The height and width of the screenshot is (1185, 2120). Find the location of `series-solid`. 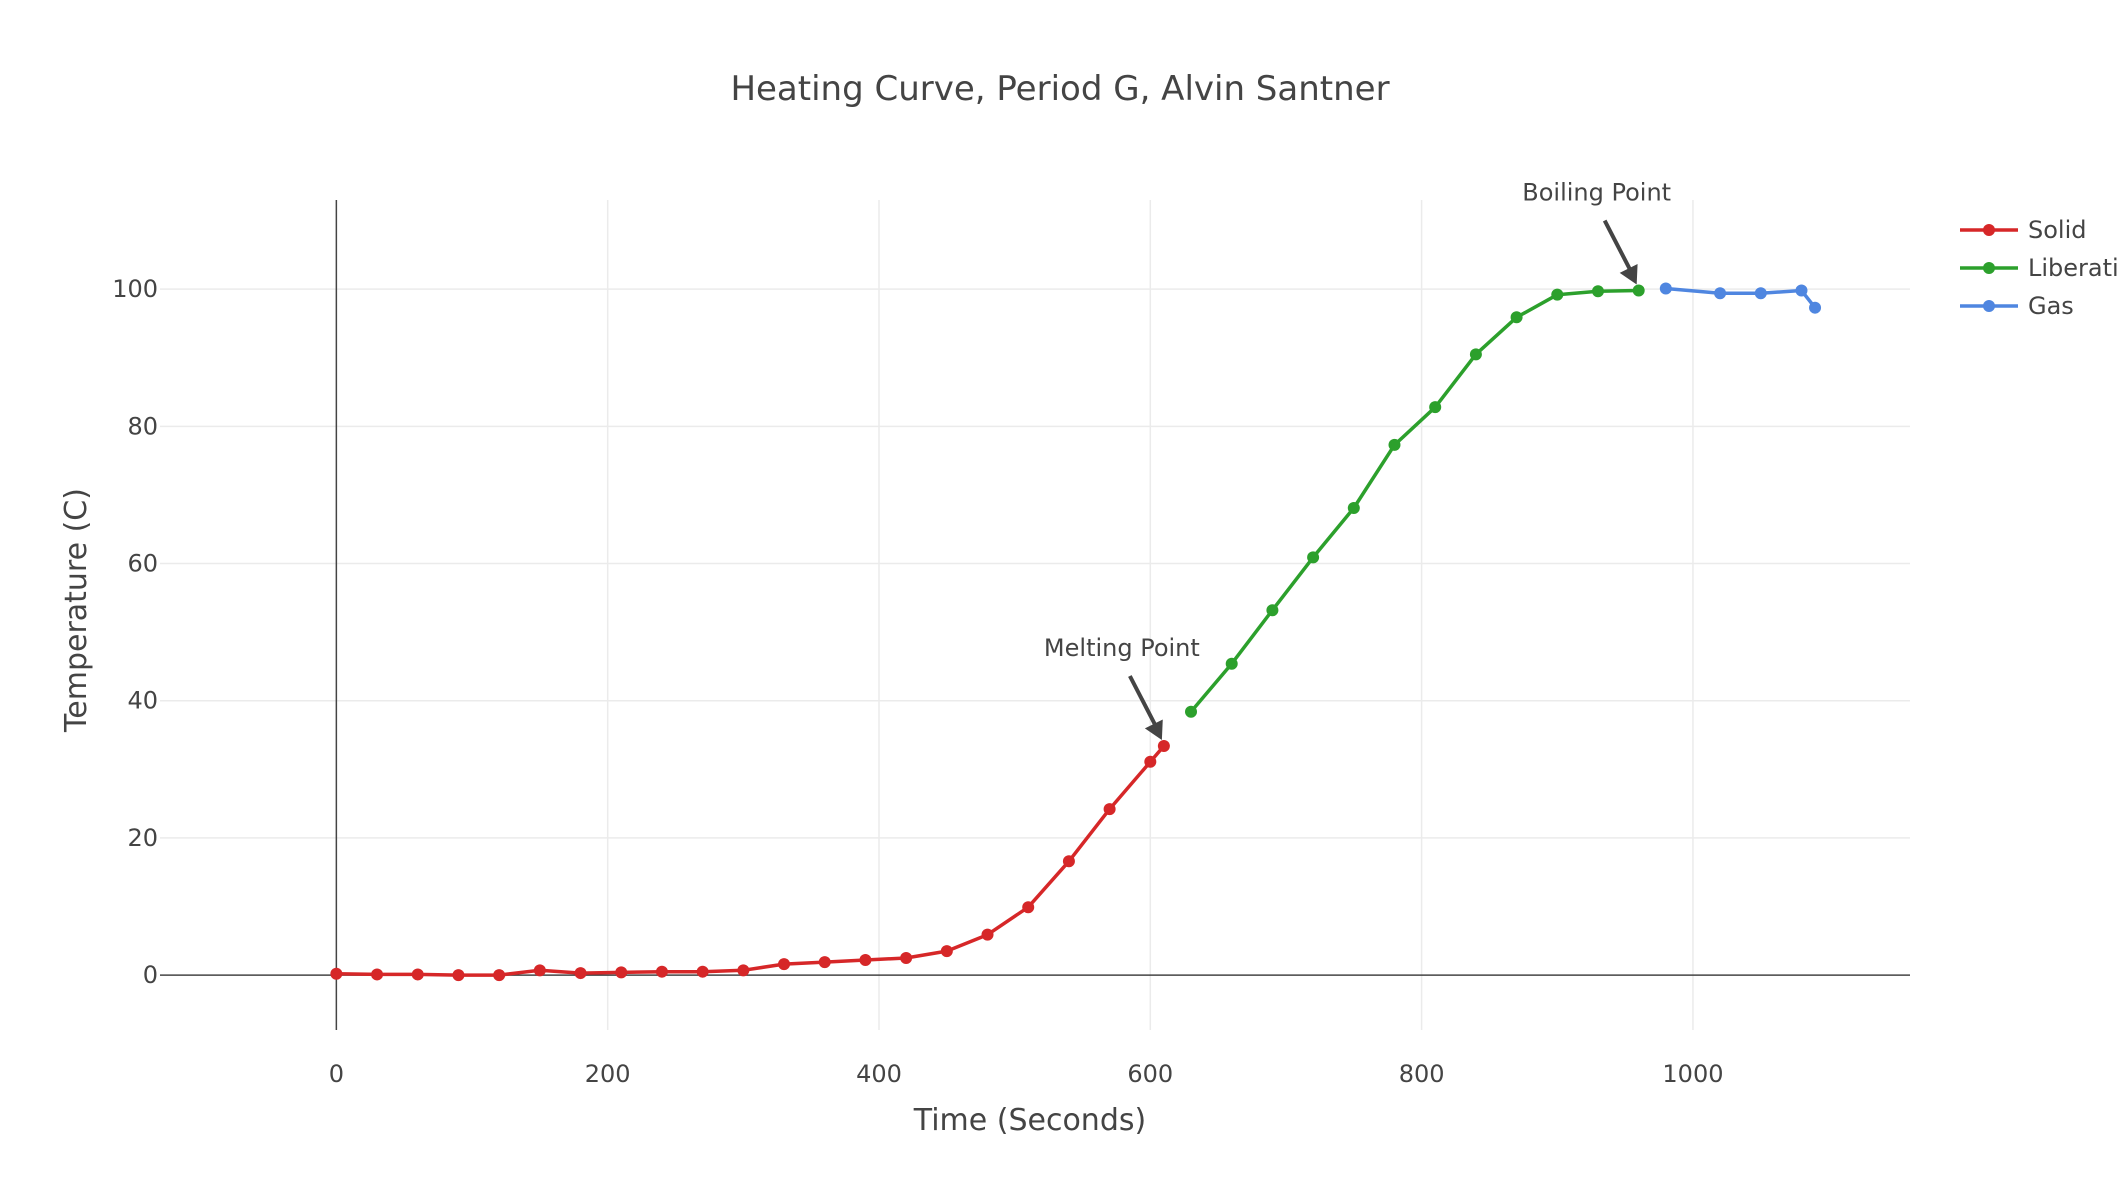

series-solid is located at coordinates (750, 861).